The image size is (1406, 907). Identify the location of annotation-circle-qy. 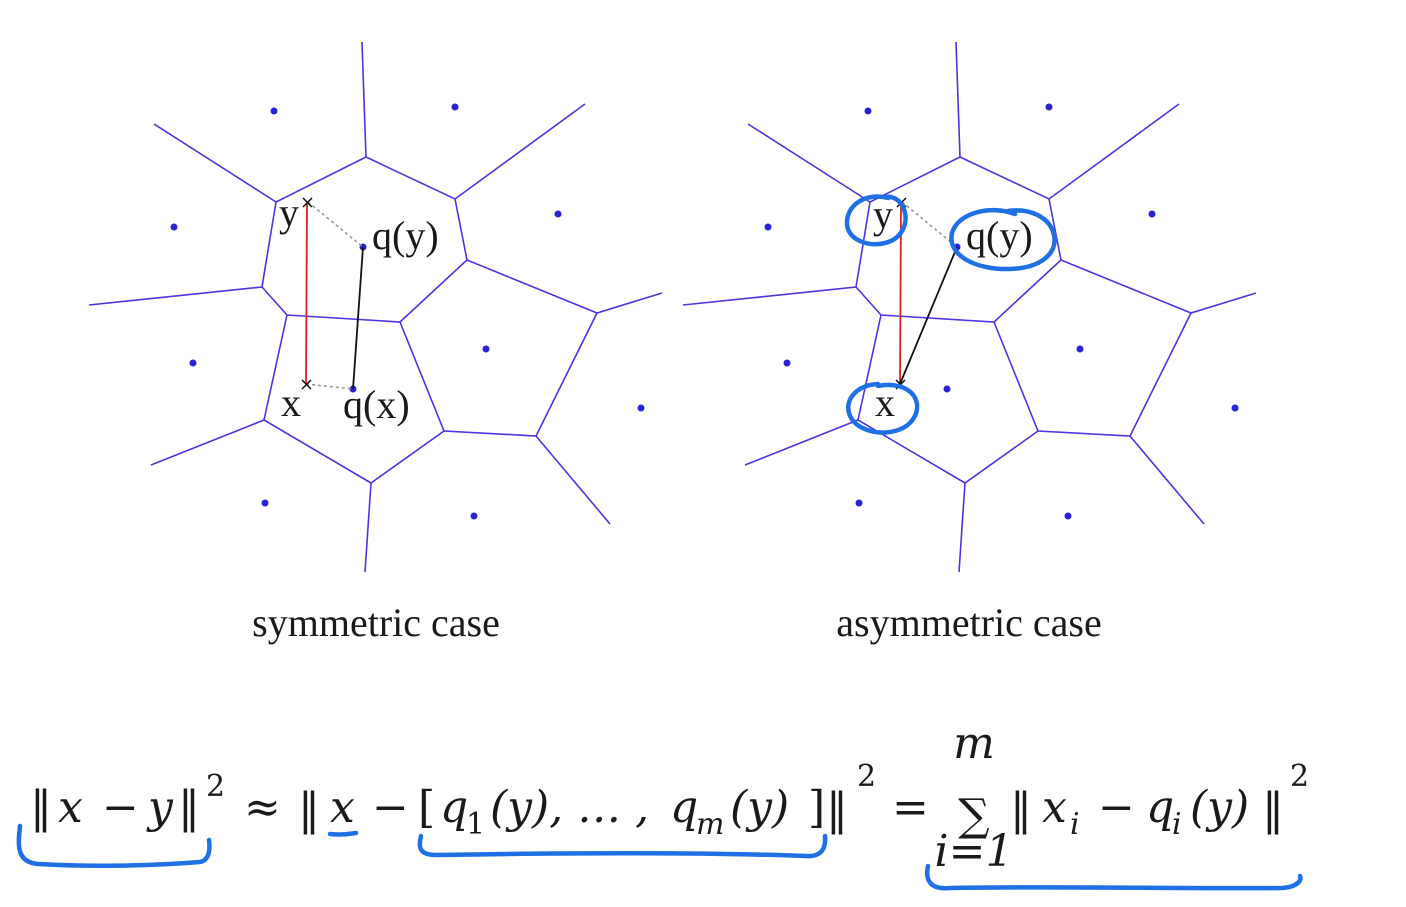
(1003, 239).